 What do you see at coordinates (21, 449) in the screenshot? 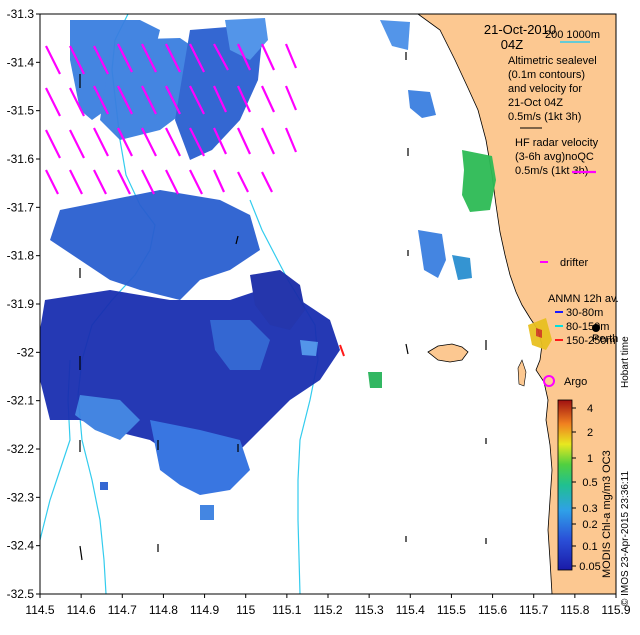
I see `y-tick-label: -32.2` at bounding box center [21, 449].